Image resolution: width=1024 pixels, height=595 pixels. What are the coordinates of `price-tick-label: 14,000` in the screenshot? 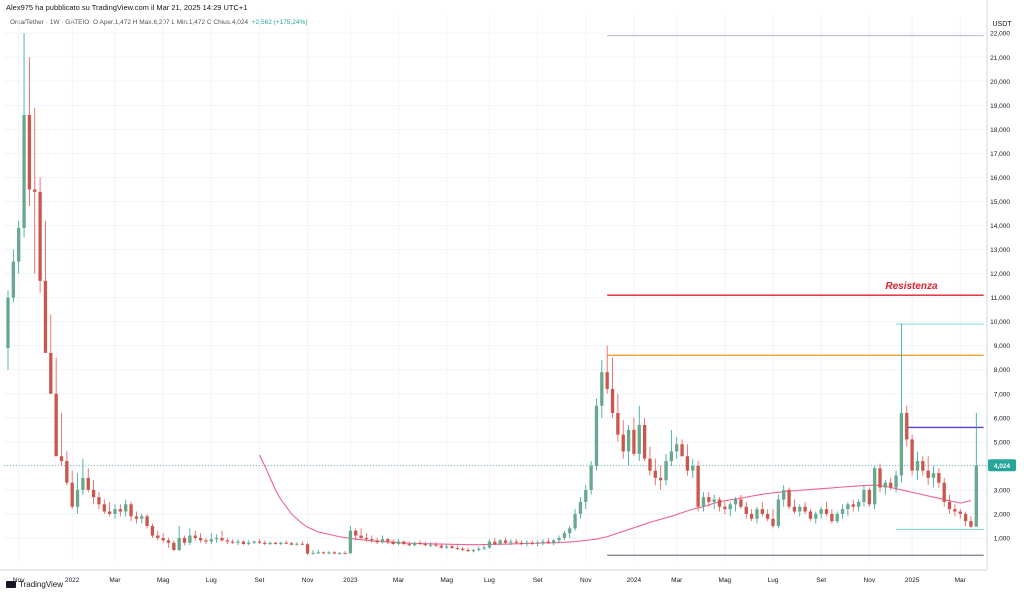 It's located at (1000, 226).